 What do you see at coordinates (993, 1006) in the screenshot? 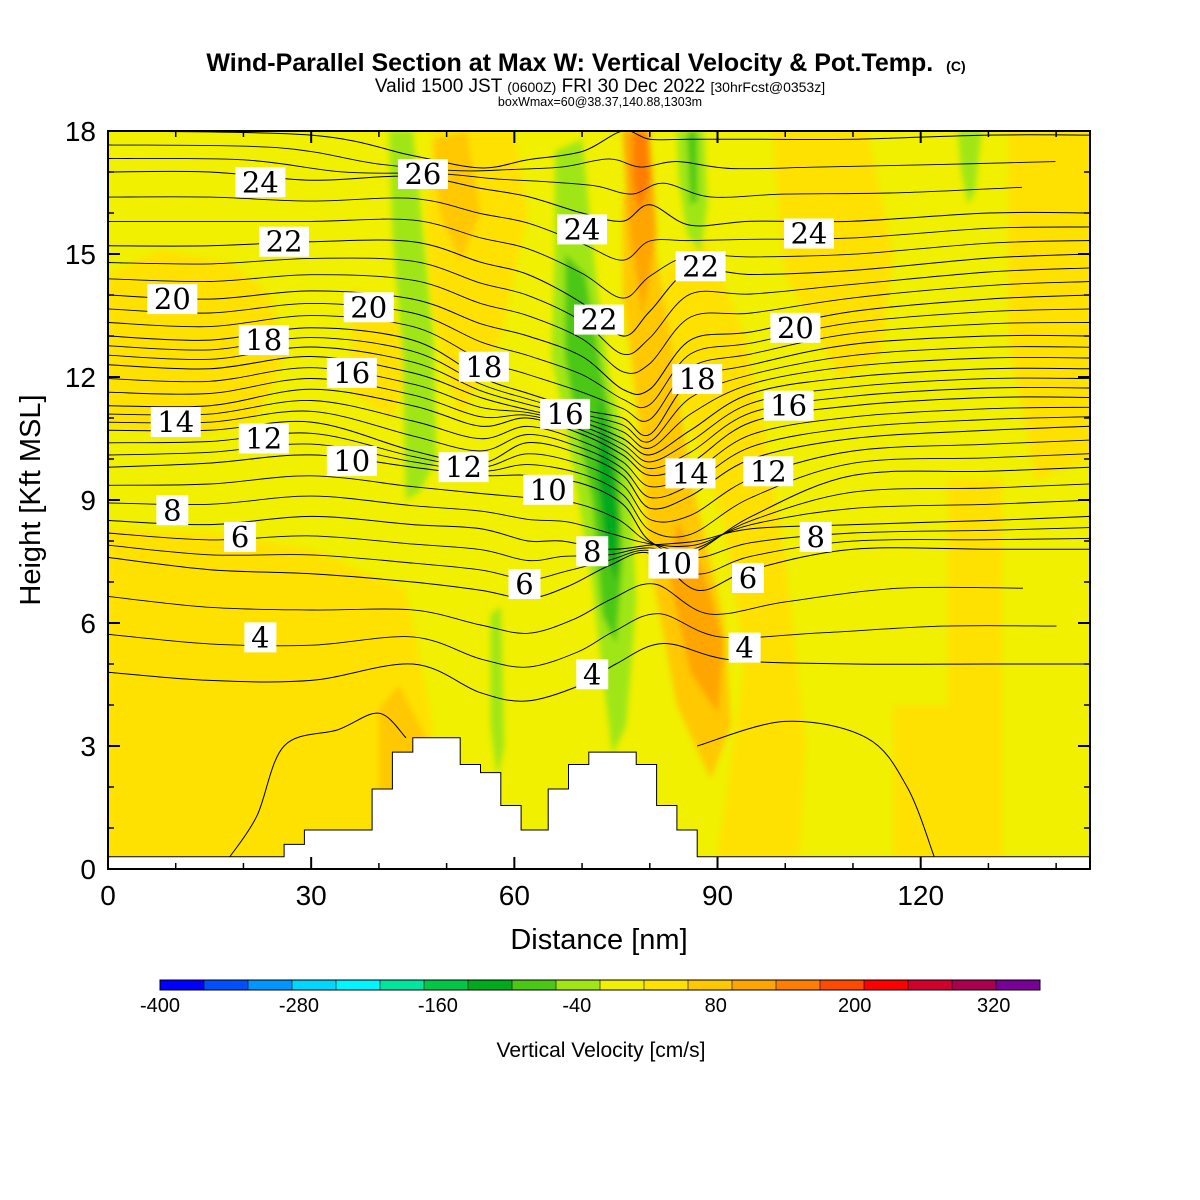
I see `colorbar-tick-label: 320` at bounding box center [993, 1006].